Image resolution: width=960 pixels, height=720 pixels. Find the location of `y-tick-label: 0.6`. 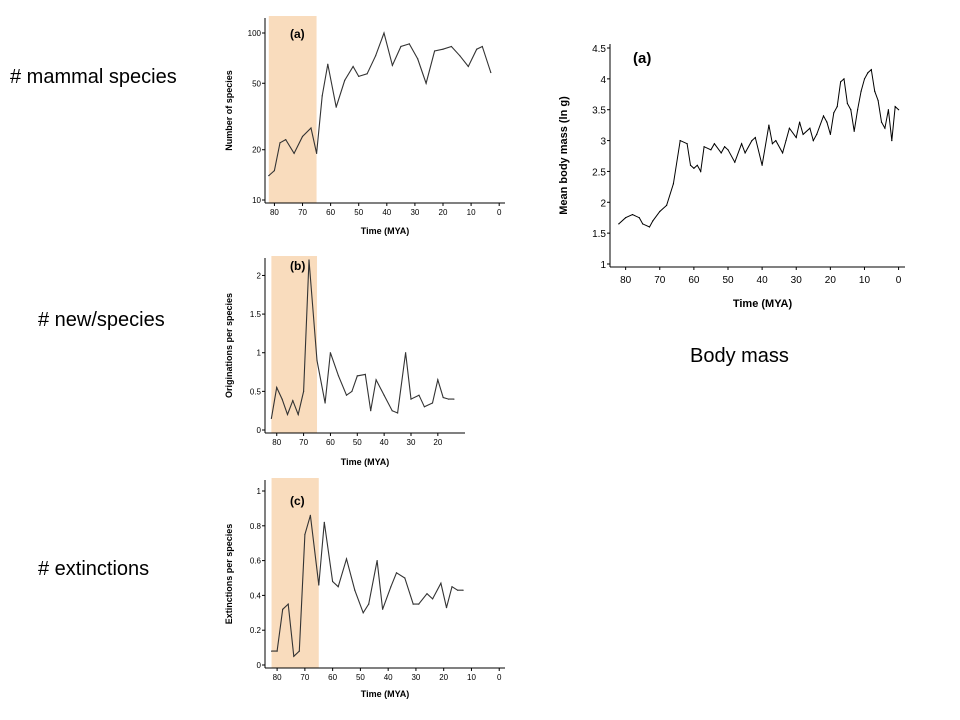

y-tick-label: 0.6 is located at coordinates (256, 561).